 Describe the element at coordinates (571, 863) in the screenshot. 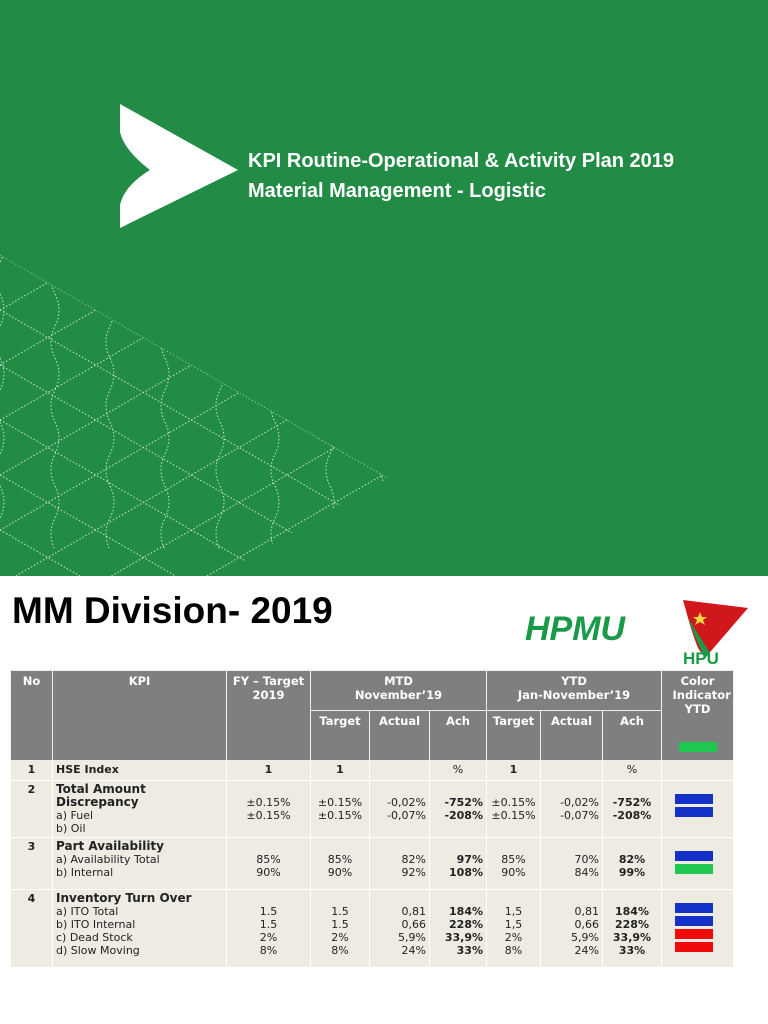

I see `cell-ytd-actual: 70% 84%` at that location.